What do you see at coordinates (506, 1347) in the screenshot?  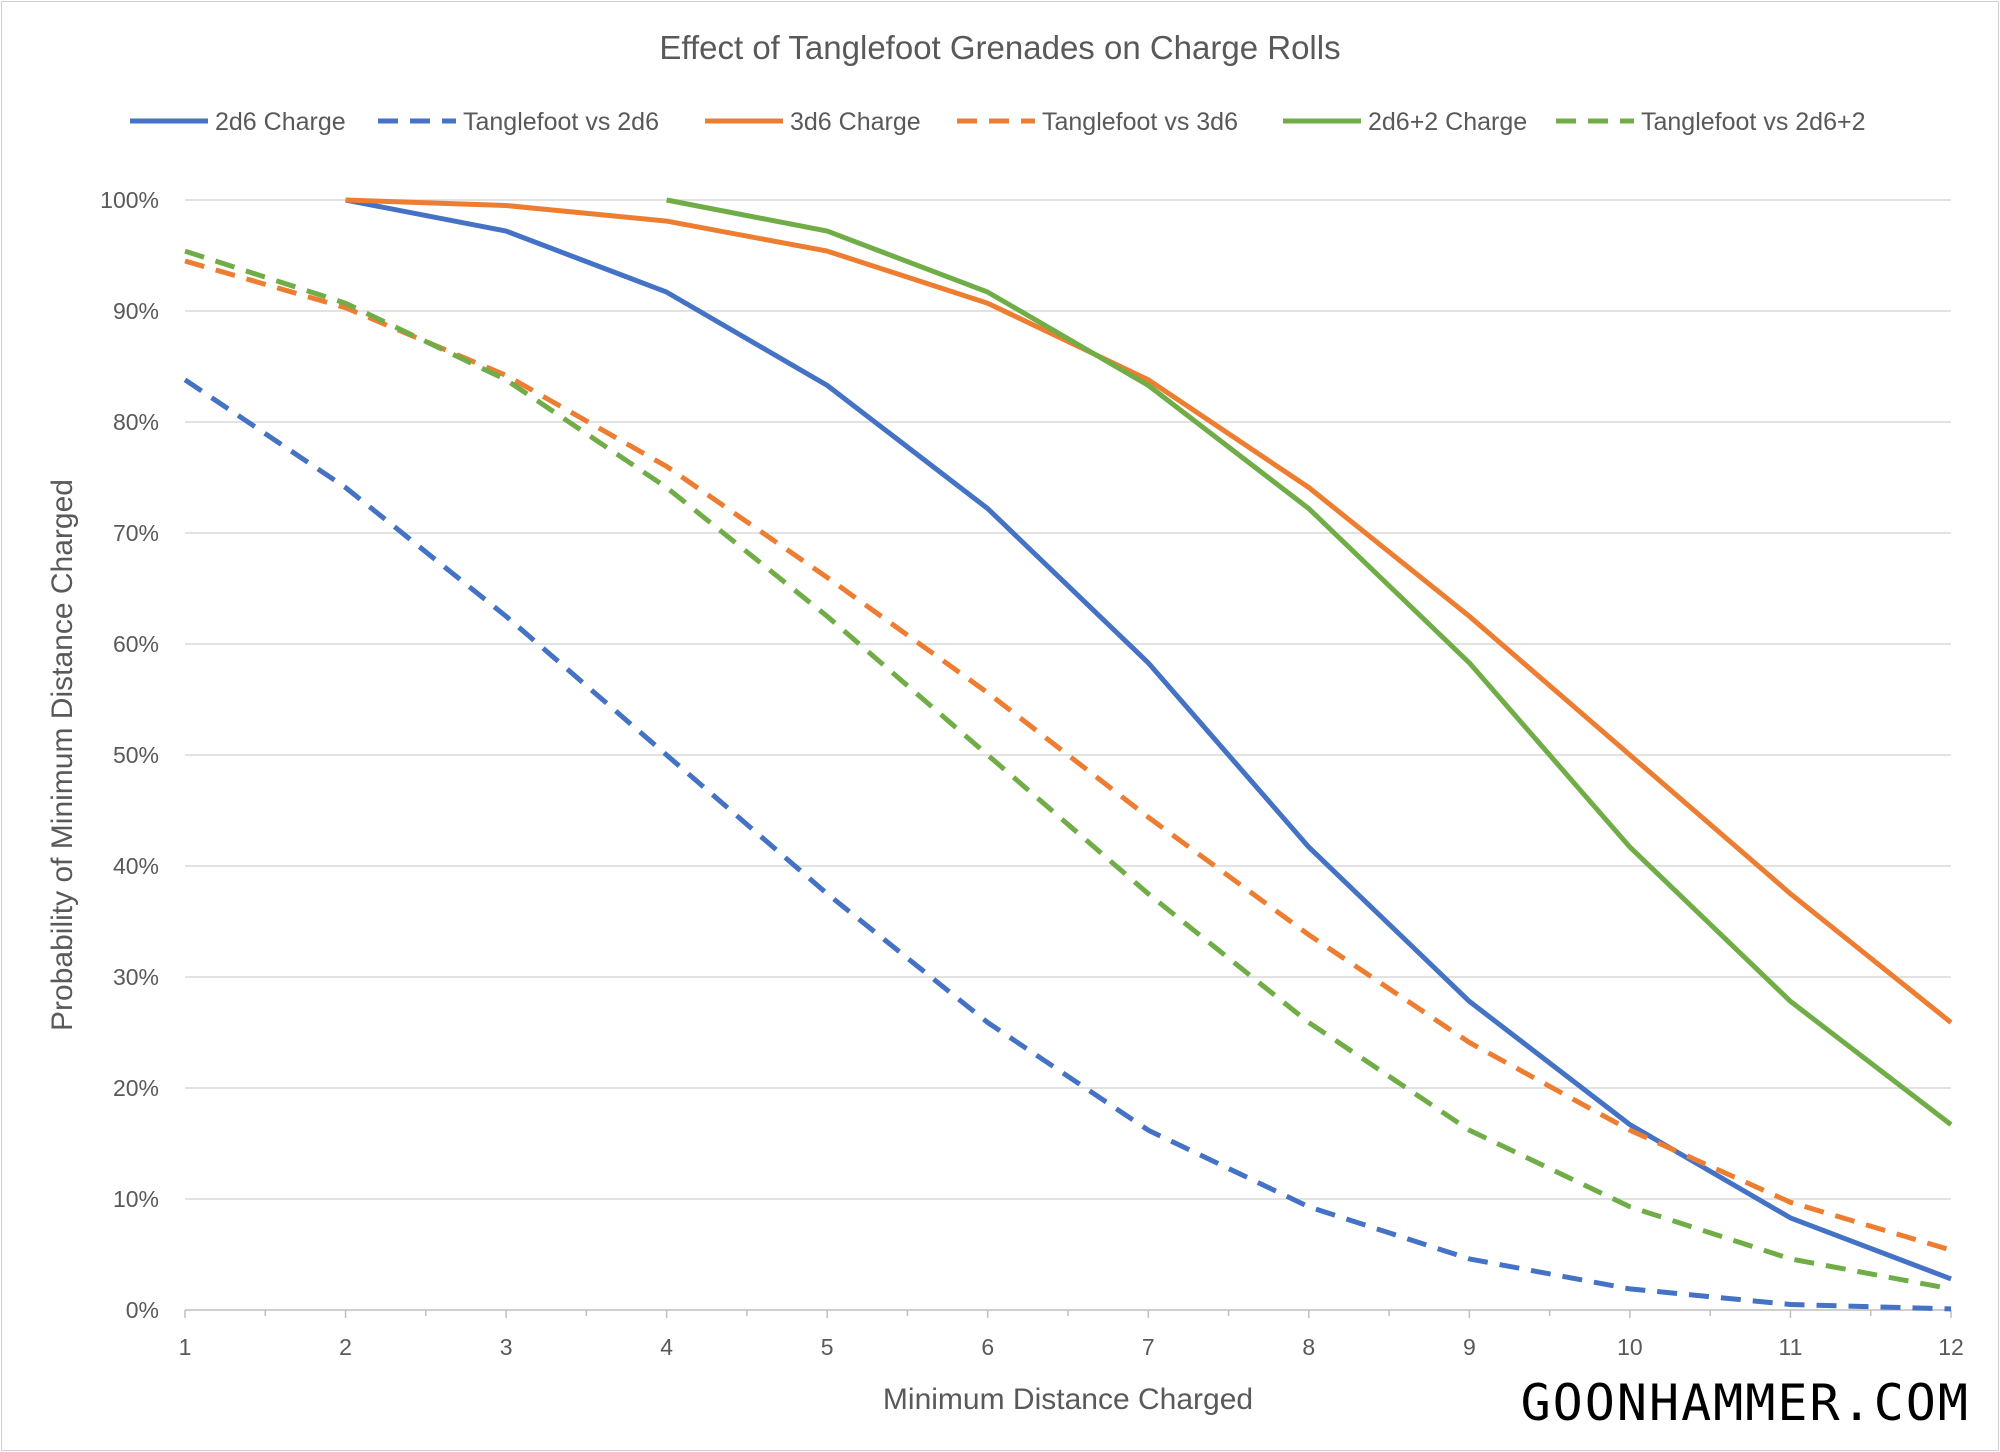 I see `x-tick-label: 3` at bounding box center [506, 1347].